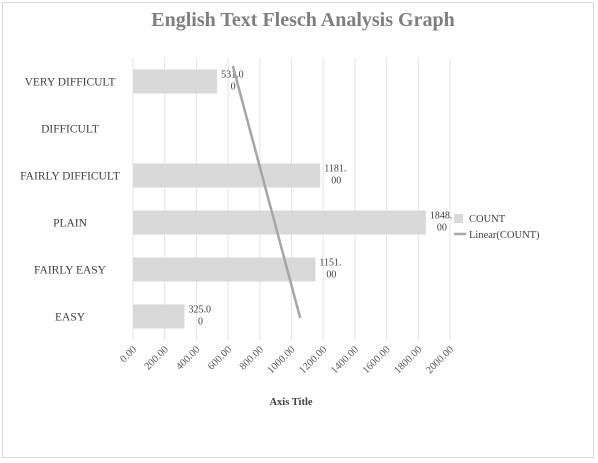 The image size is (598, 463). I want to click on data-label-fairly-difficult-line1: 1181., so click(335, 169).